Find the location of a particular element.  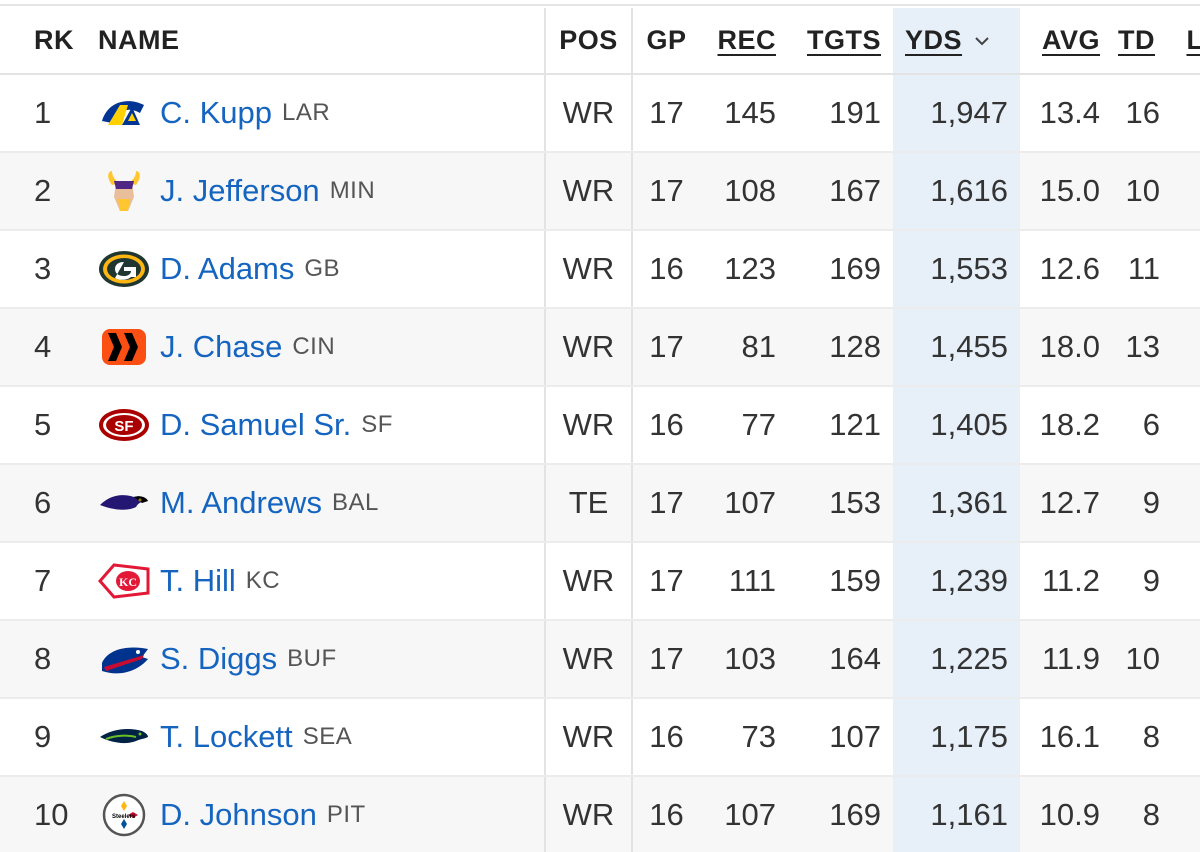

rank-cell: 3 is located at coordinates (46, 269).